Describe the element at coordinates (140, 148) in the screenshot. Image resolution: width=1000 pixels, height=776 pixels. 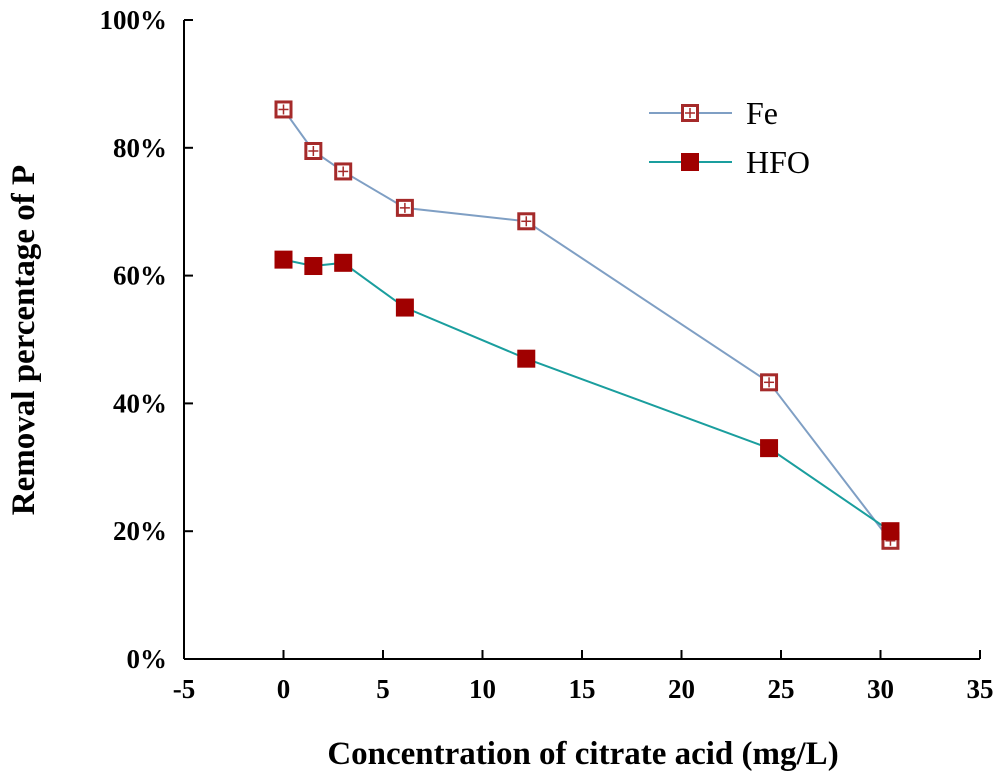
I see `y-tick-label: 80%` at that location.